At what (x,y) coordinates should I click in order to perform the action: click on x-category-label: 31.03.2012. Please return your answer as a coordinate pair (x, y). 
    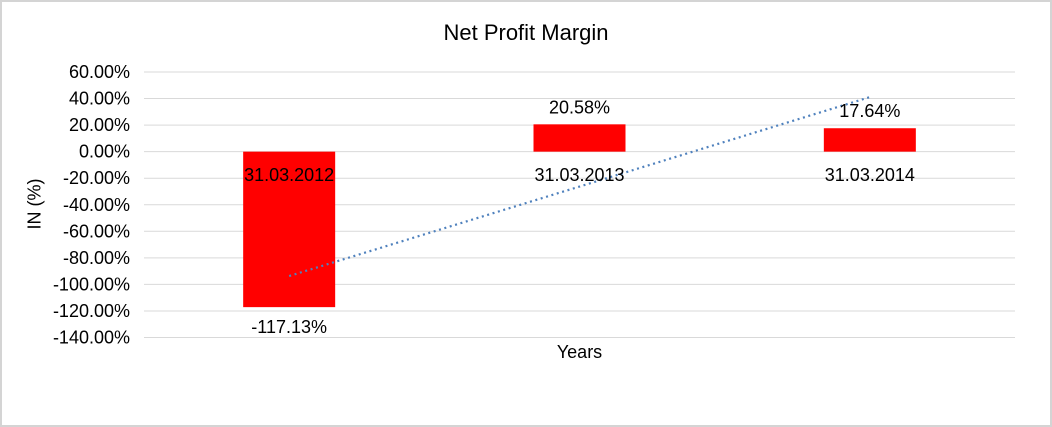
    Looking at the image, I should click on (289, 175).